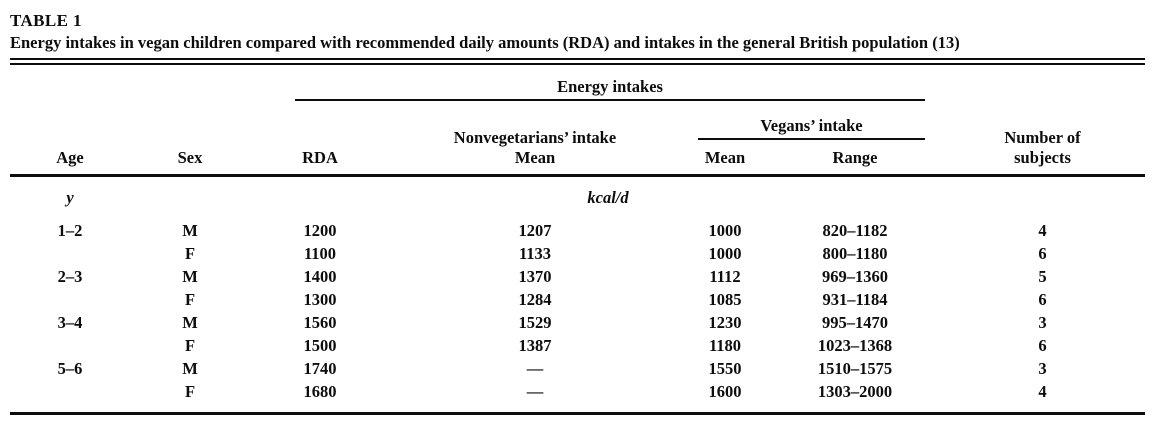 This screenshot has width=1152, height=427. I want to click on cell-rda: 1300, so click(320, 299).